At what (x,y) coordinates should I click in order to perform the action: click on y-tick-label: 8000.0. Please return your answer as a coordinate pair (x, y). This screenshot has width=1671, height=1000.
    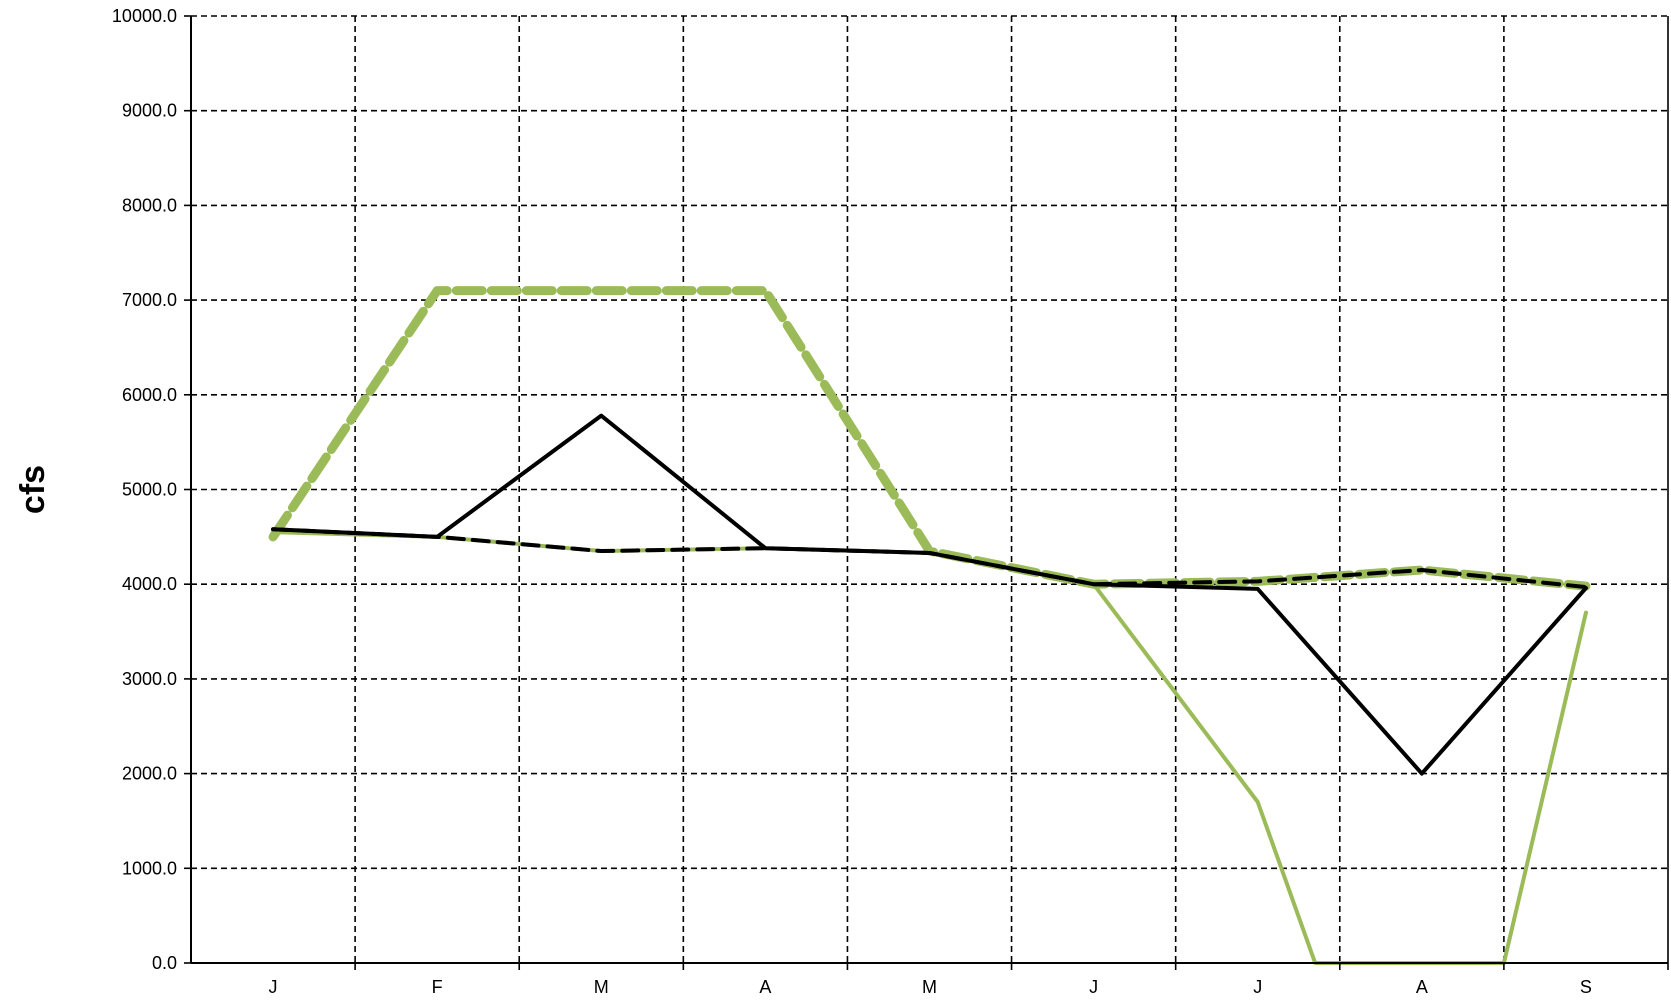
    Looking at the image, I should click on (149, 205).